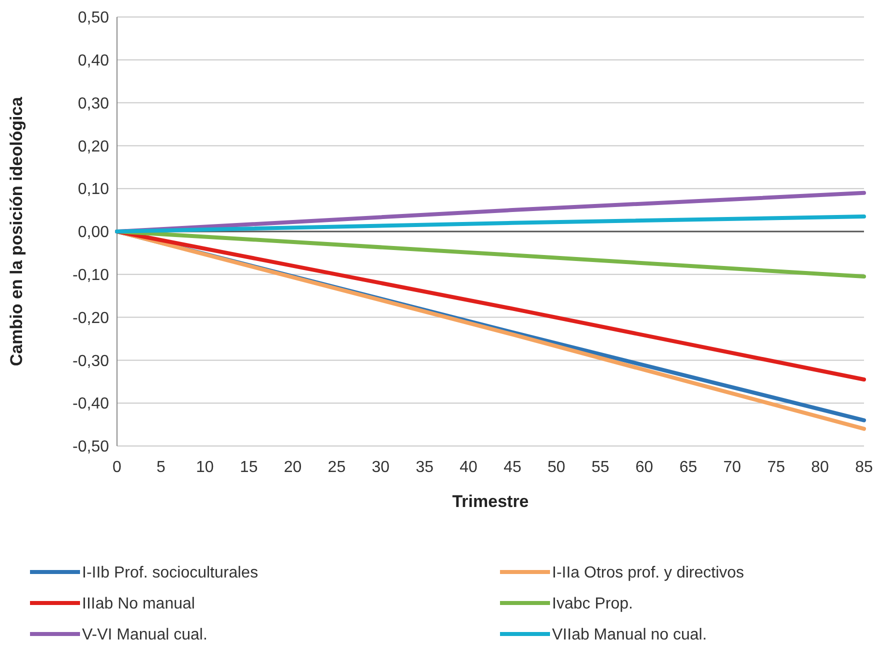 This screenshot has height=651, width=885. I want to click on y-tick-label: -0,10, so click(91, 275).